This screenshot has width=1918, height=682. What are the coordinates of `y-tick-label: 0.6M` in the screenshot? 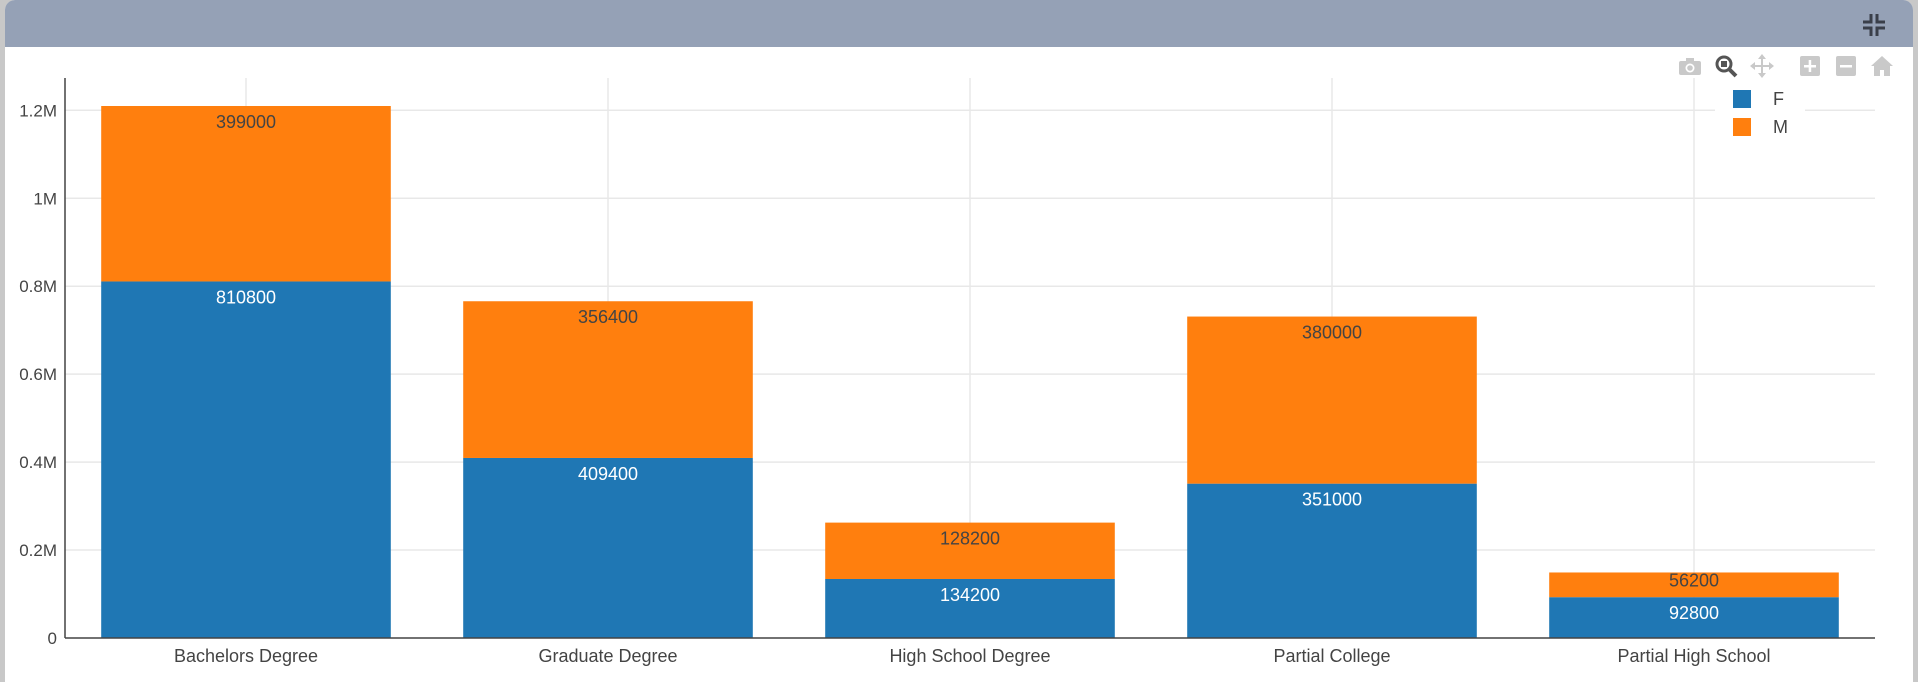 It's located at (38, 374).